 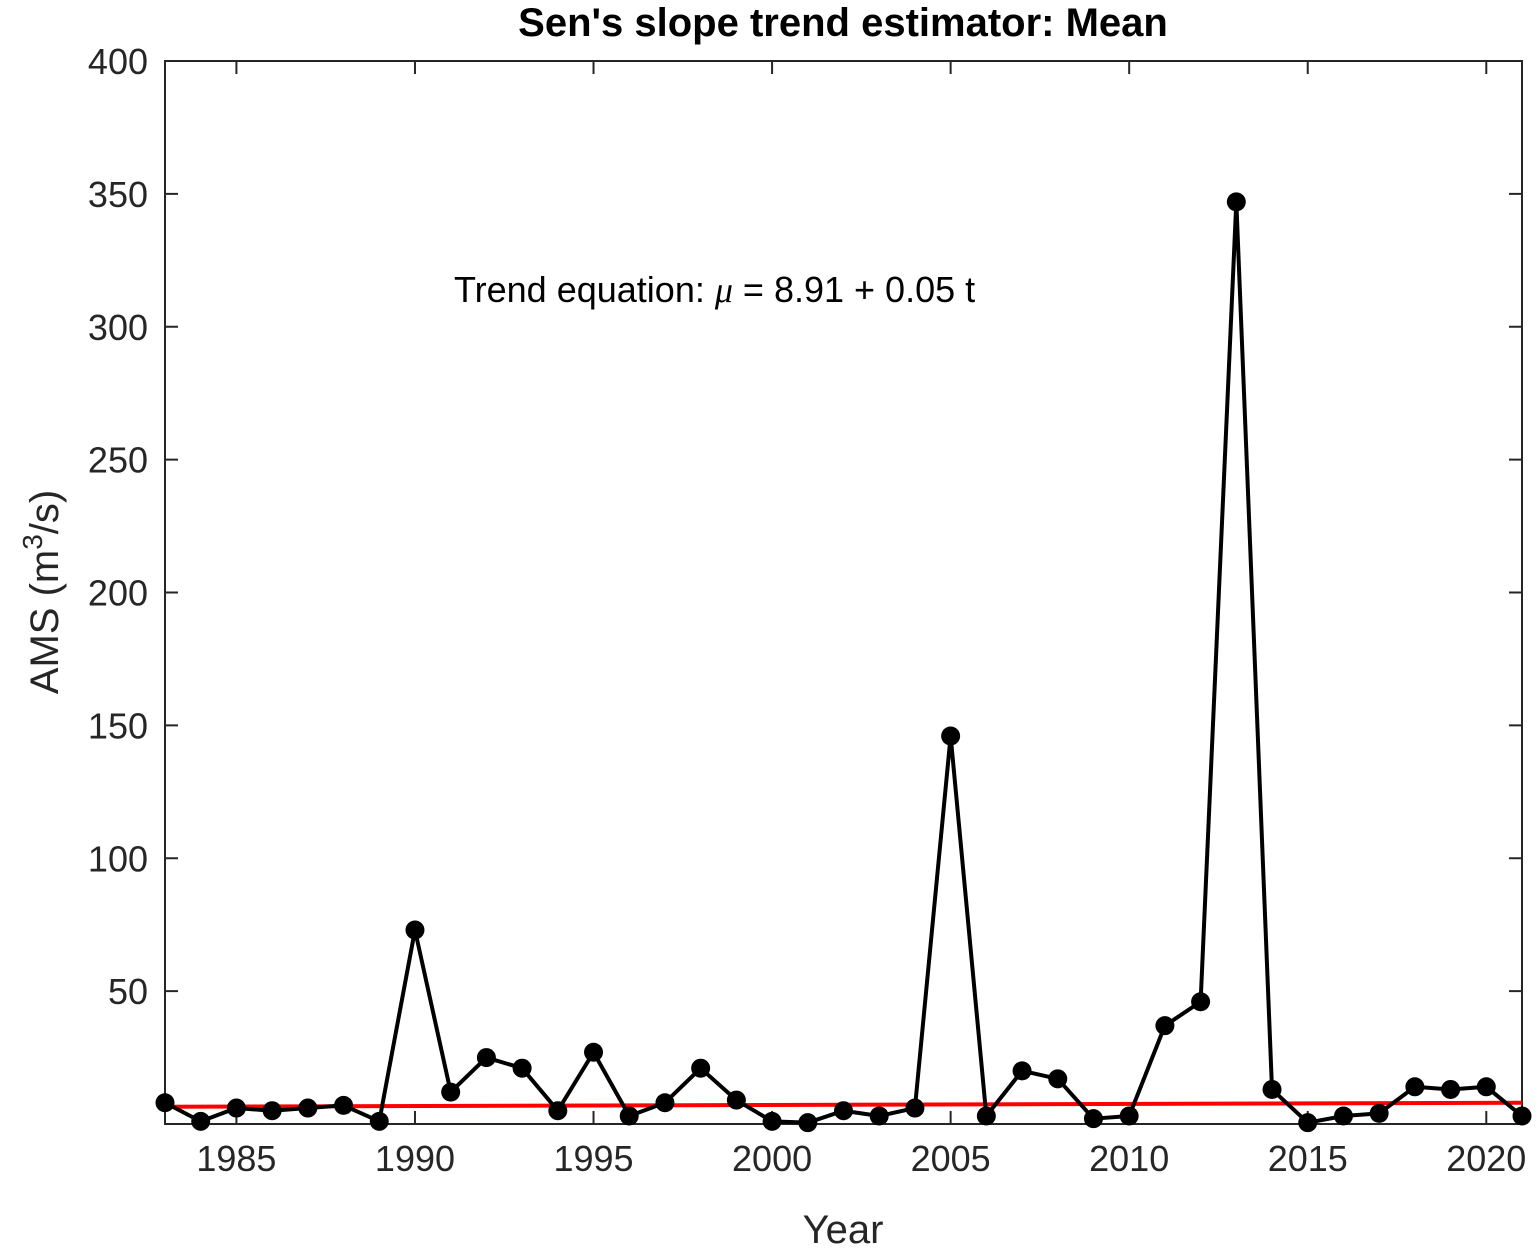 What do you see at coordinates (415, 1158) in the screenshot?
I see `x-tick-label: 1990` at bounding box center [415, 1158].